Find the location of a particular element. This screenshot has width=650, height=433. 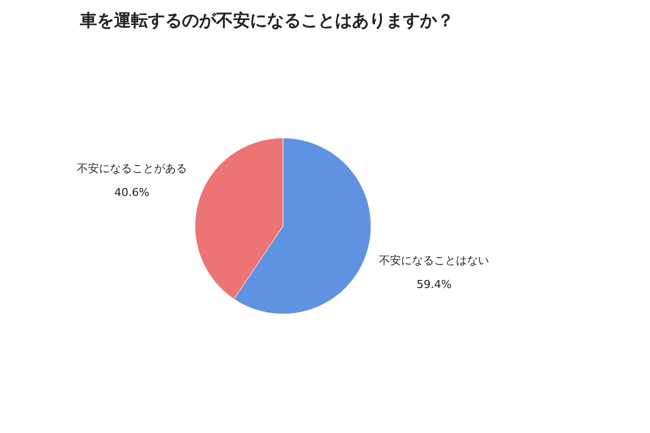

title: 車を運転するのが不安になることはありますか？ is located at coordinates (267, 21).